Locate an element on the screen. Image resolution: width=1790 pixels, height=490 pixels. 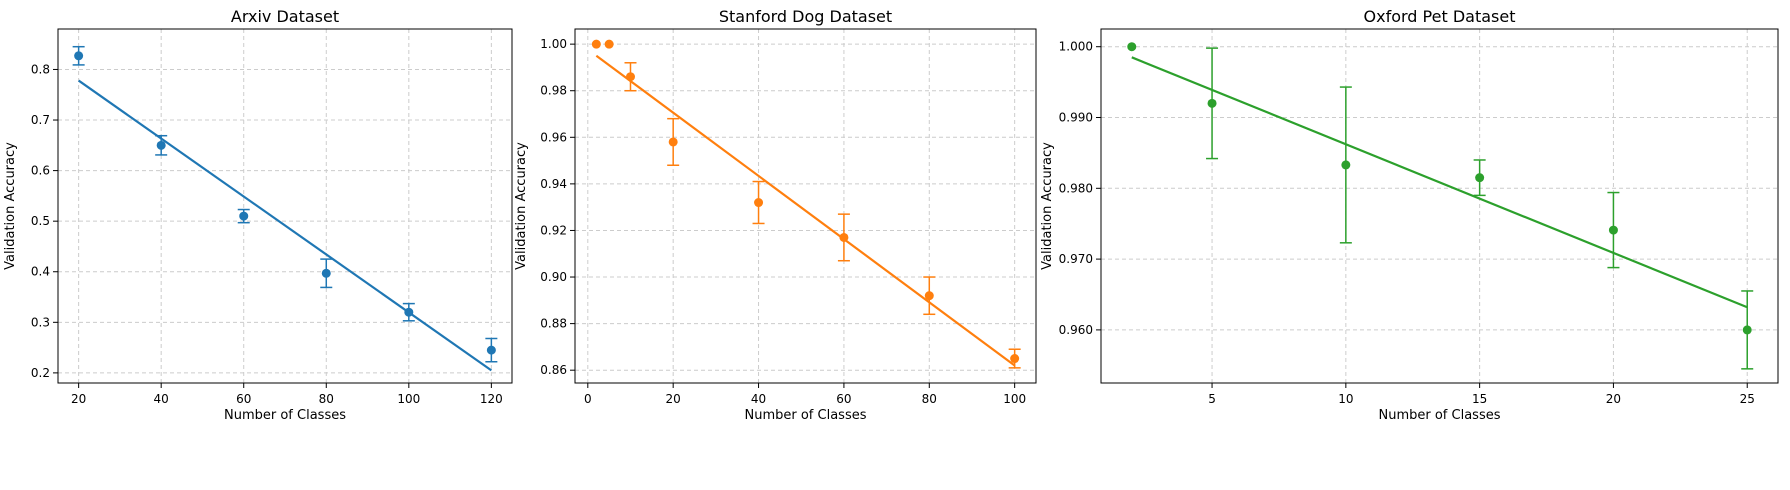
y-tick-label: 0.94 is located at coordinates (553, 184).